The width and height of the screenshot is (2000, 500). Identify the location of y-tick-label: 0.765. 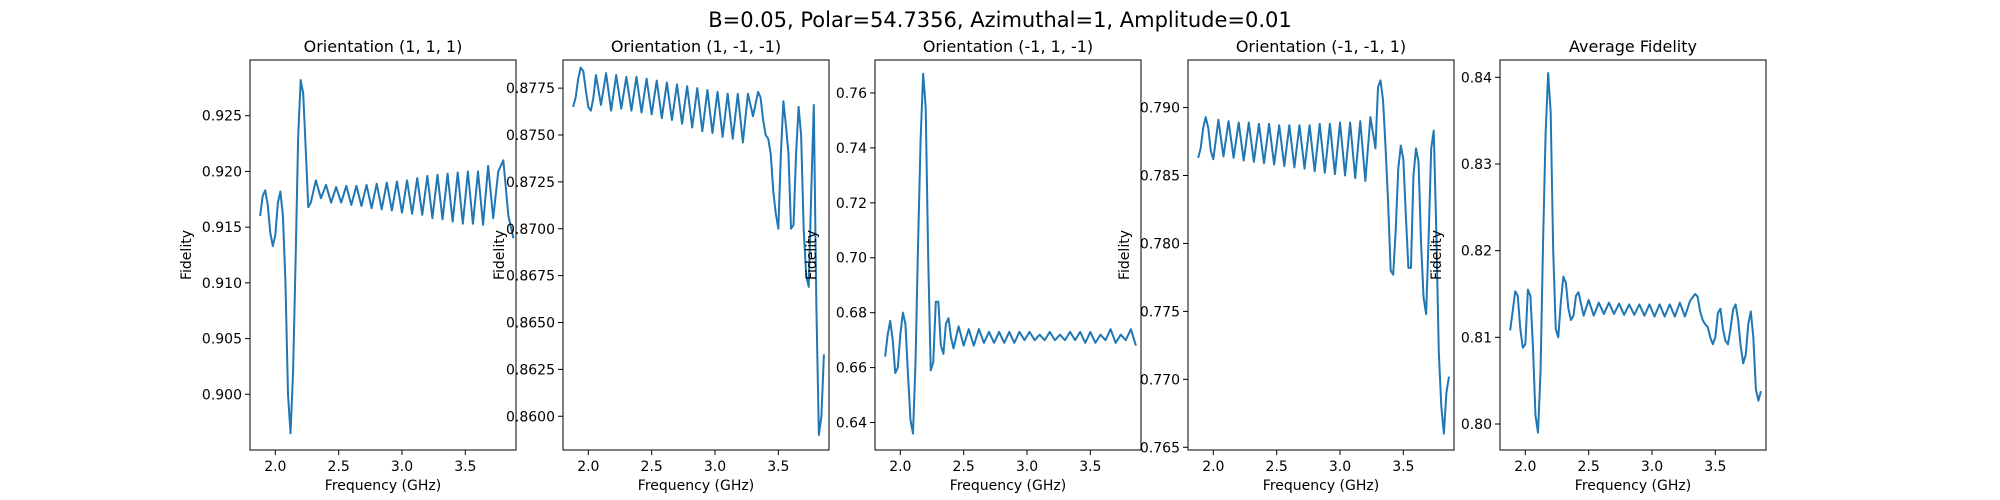
(1160, 448).